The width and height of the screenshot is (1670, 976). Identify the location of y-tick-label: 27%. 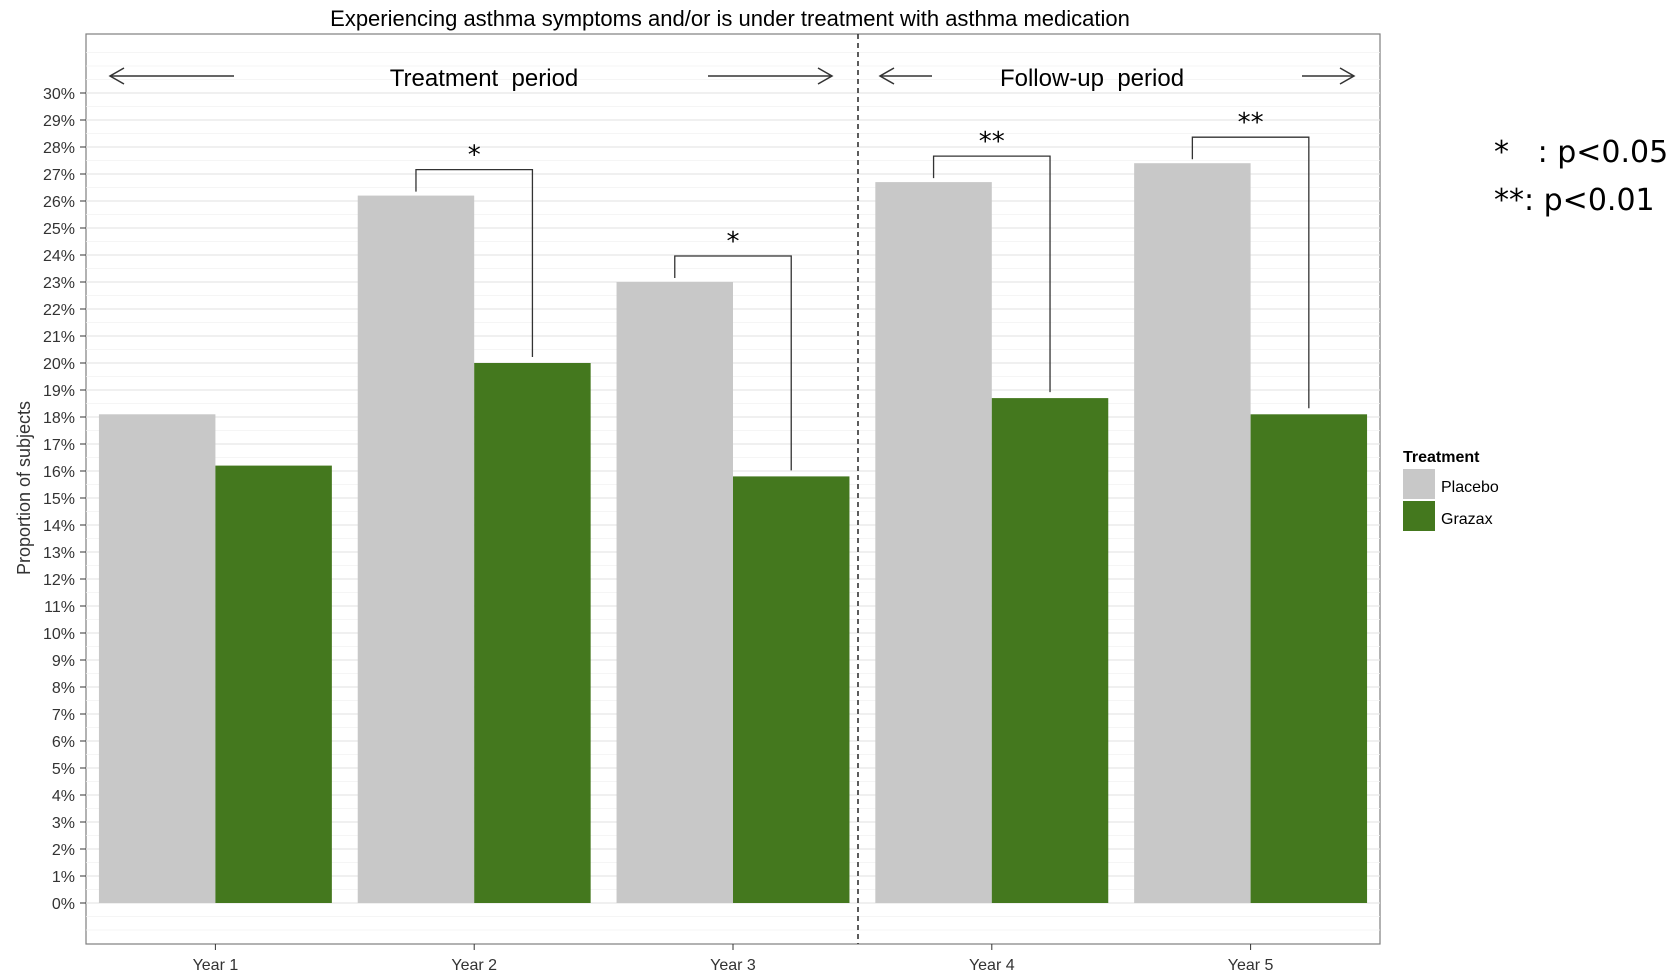
(59, 175).